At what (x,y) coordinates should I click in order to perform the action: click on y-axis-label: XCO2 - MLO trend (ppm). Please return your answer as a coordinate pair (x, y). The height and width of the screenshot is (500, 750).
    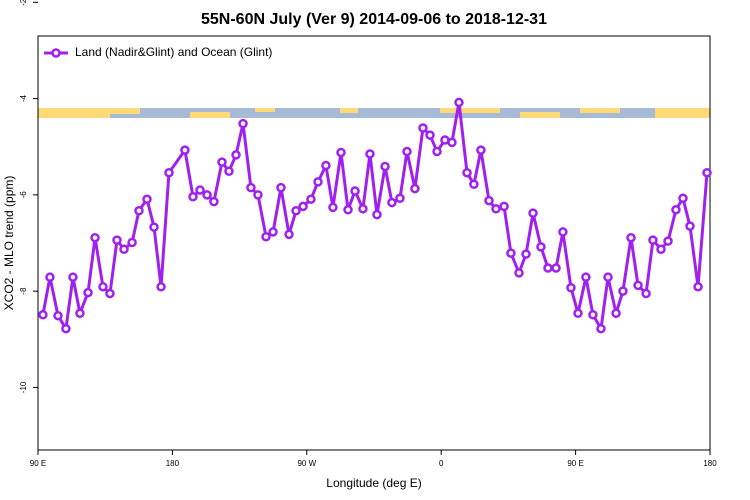
    Looking at the image, I should click on (9, 243).